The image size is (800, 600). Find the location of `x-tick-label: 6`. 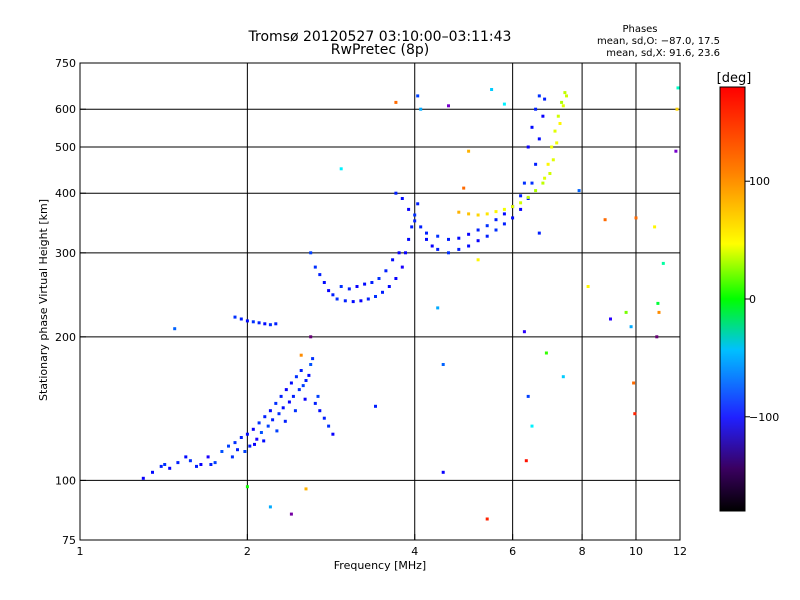

x-tick-label: 6 is located at coordinates (512, 551).